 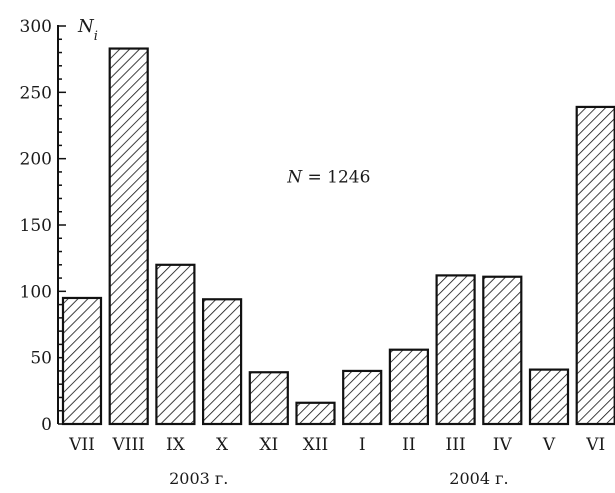 I want to click on bar-ix, so click(x=175, y=344).